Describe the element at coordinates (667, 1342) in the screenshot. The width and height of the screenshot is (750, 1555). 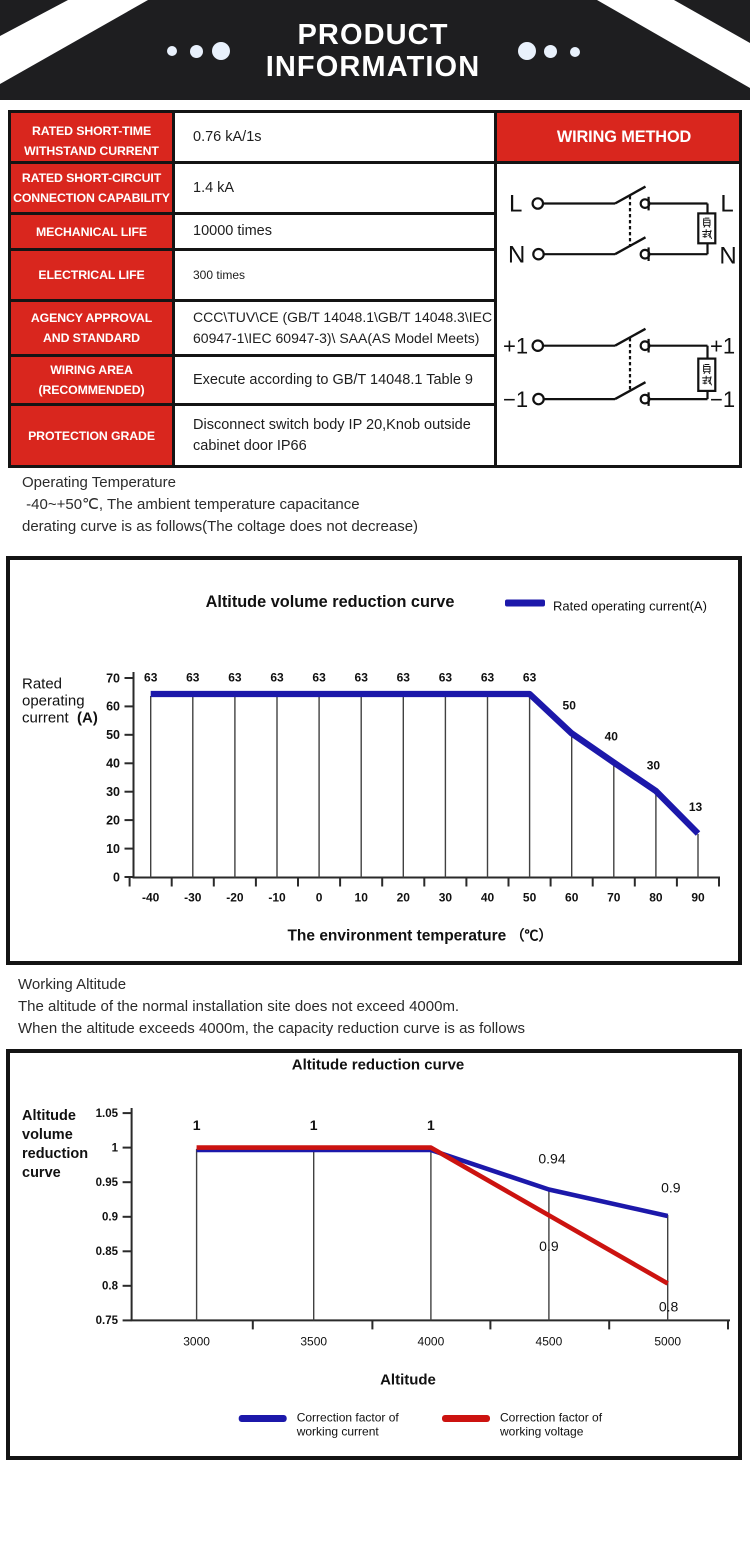
I see `svg-text: 5000` at that location.